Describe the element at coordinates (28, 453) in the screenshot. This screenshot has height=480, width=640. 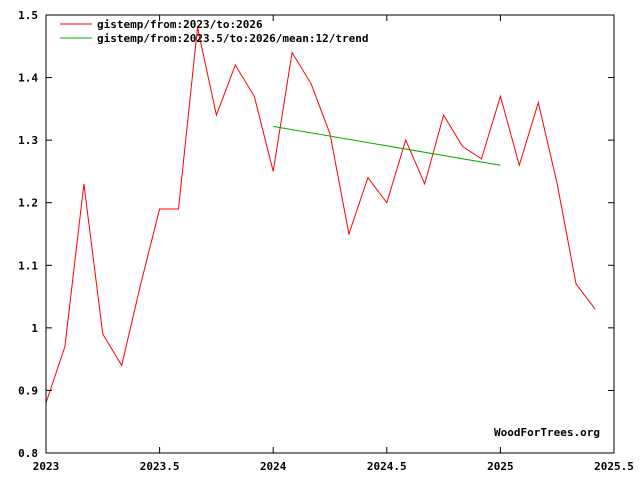
I see `y-tick-label: 0.8` at that location.